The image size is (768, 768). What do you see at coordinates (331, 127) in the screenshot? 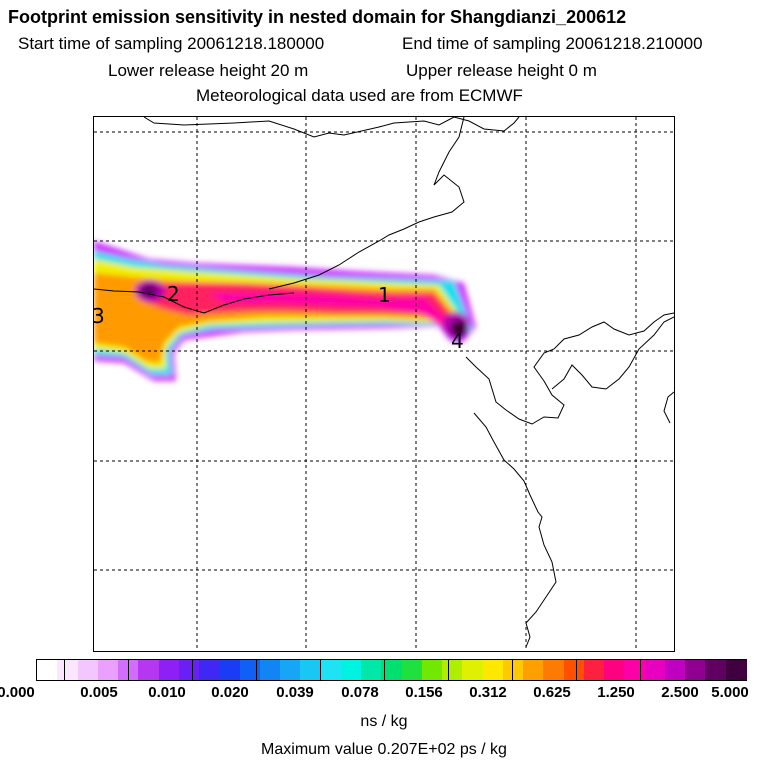
I see `northern-boundary-line` at bounding box center [331, 127].